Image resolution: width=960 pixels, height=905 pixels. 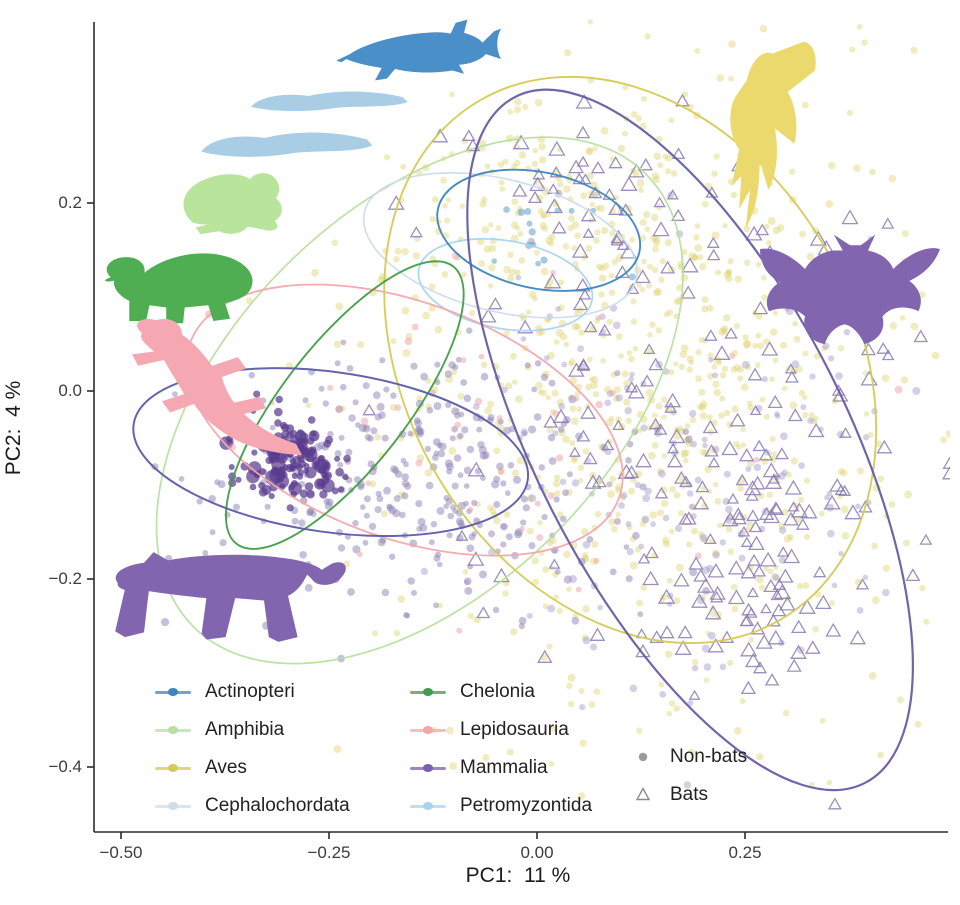 I want to click on y-tick-label: 0.2, so click(x=70, y=202).